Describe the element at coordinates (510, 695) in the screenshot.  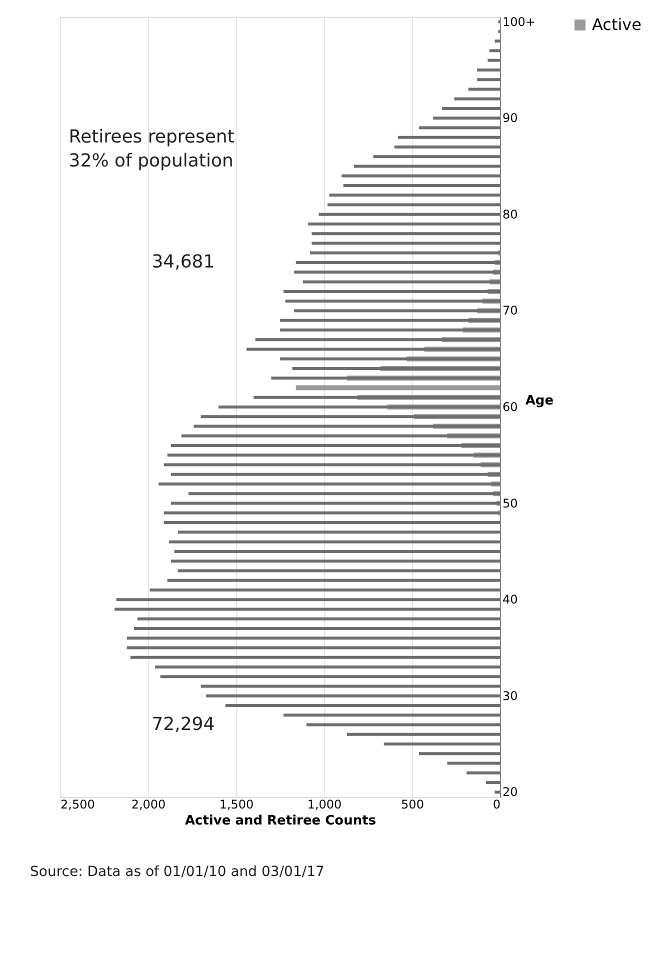
I see `y-tick-label: 30` at that location.